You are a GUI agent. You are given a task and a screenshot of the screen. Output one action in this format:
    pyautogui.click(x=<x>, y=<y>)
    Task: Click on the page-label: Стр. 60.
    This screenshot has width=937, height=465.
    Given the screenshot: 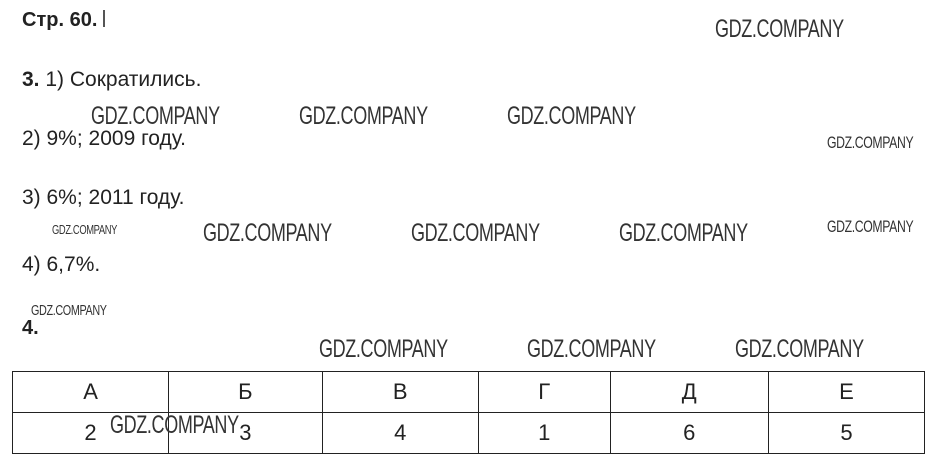 What is the action you would take?
    pyautogui.click(x=64, y=20)
    